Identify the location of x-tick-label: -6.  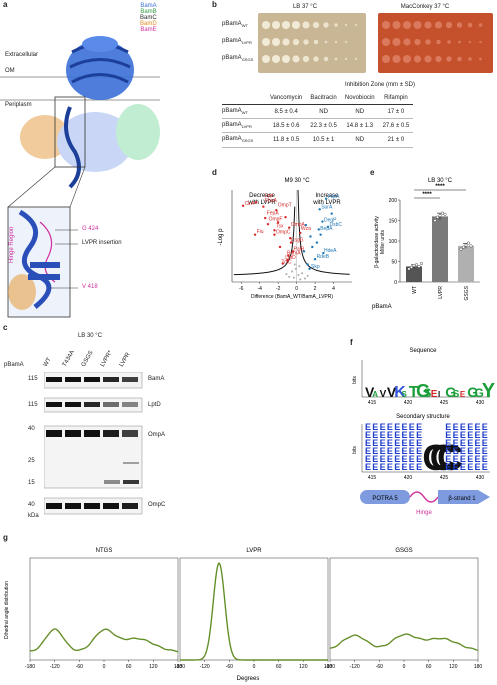
(241, 289).